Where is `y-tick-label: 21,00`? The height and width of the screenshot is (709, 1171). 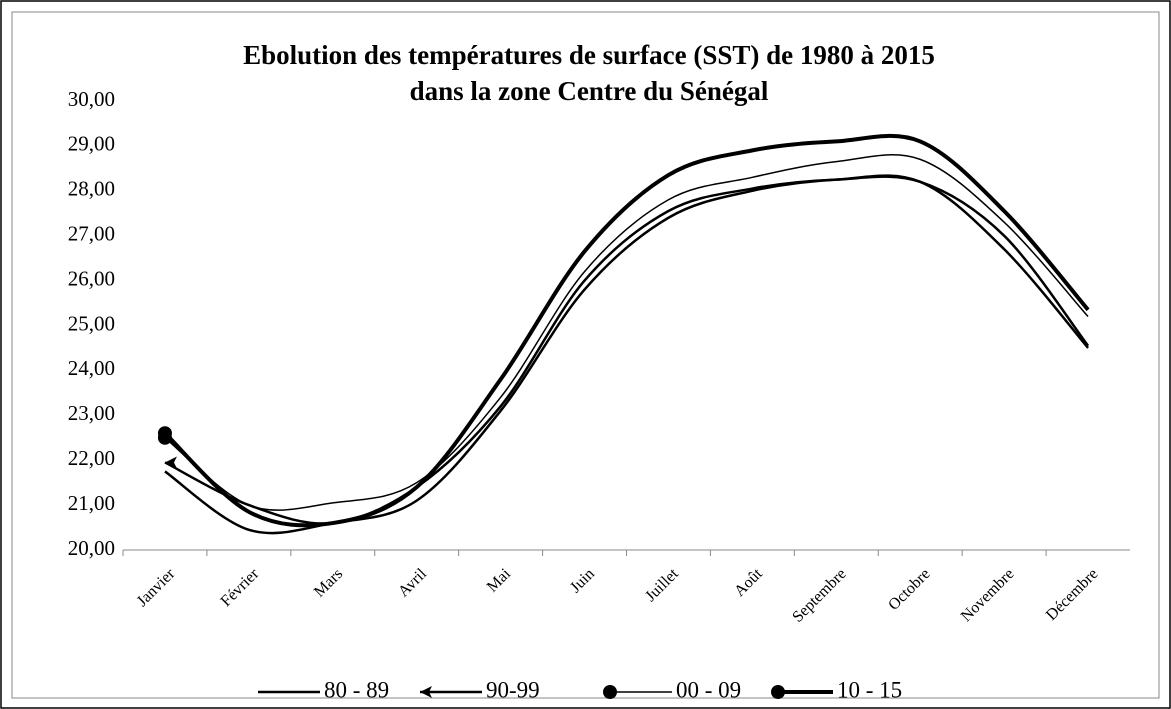
y-tick-label: 21,00 is located at coordinates (91, 503).